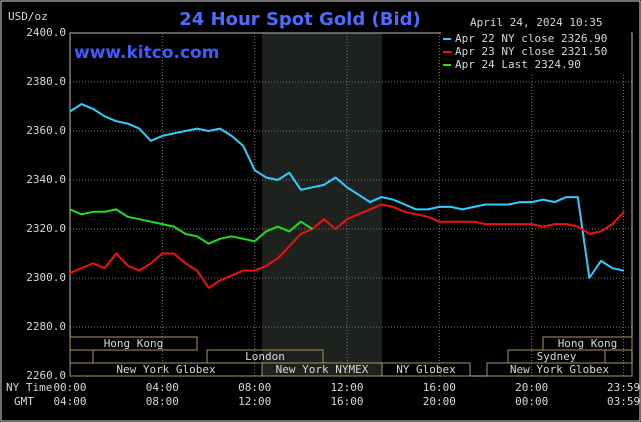  What do you see at coordinates (46, 32) in the screenshot?
I see `y-tick-label: 2400.0` at bounding box center [46, 32].